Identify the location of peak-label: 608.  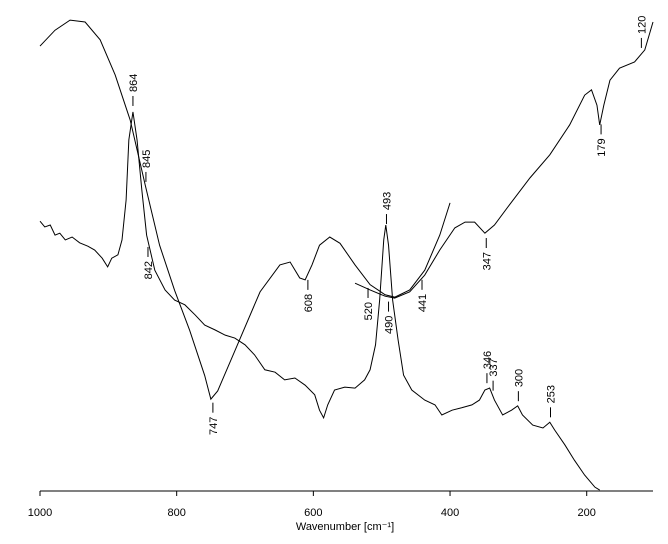
(309, 303).